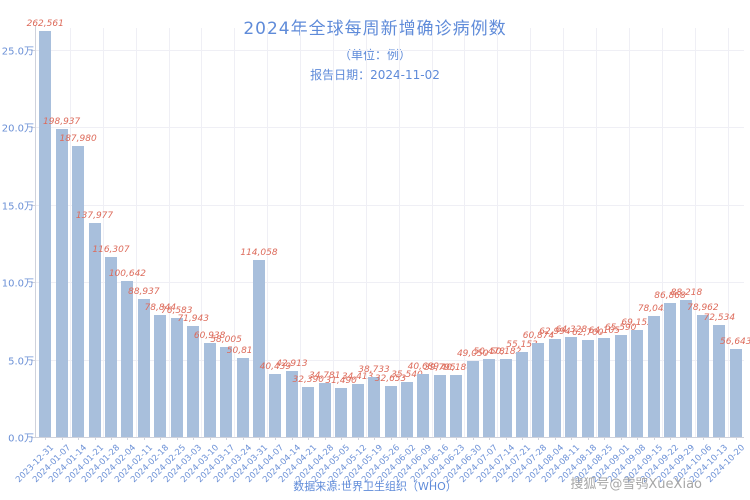 This screenshot has height=500, width=750. I want to click on bar-value-label: 40,186, so click(456, 367).